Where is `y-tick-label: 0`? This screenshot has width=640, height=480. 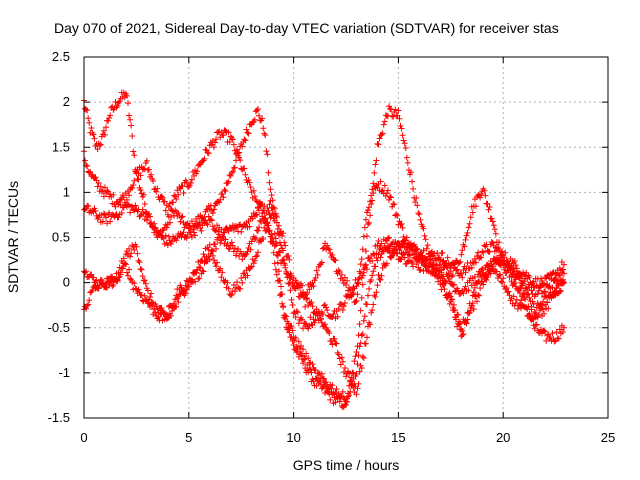
y-tick-label: 0 is located at coordinates (66, 282).